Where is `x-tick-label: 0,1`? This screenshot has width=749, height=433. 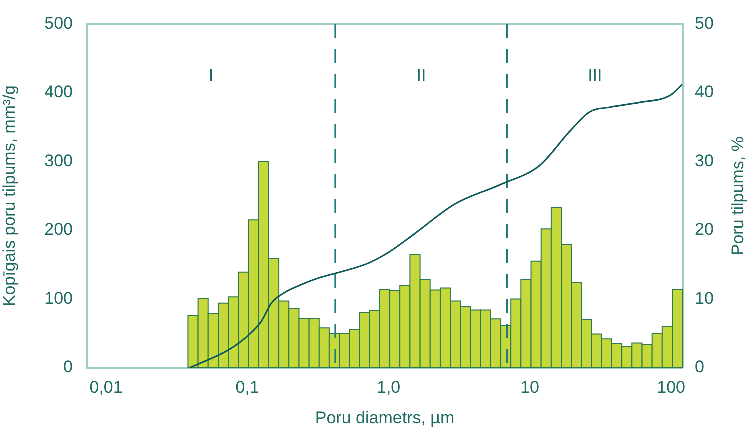
x-tick-label: 0,1 is located at coordinates (248, 387).